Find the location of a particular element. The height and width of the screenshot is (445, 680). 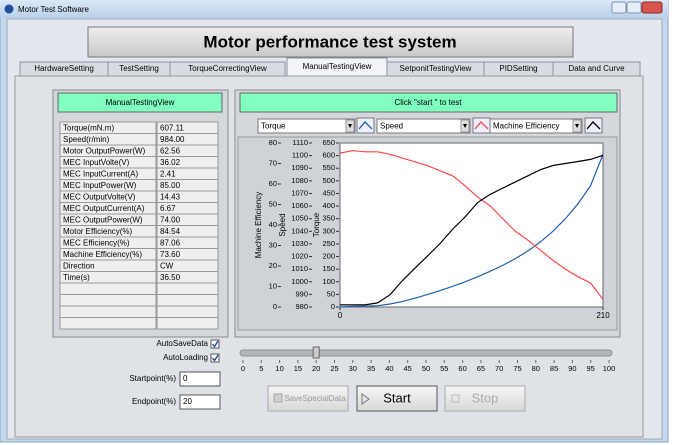

slider-tick-label: 100 is located at coordinates (609, 368).